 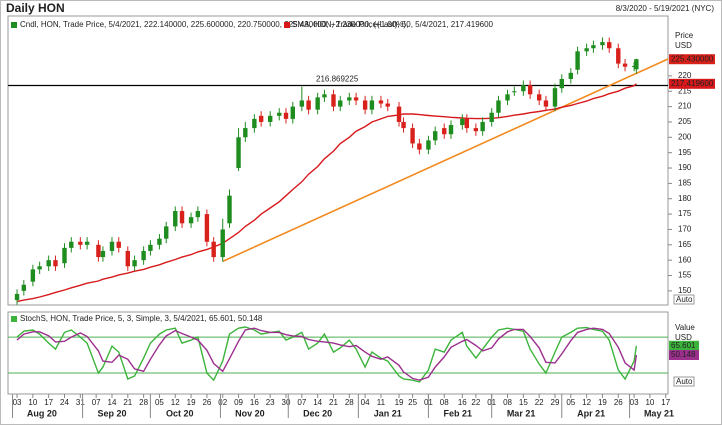 I want to click on indicator-axis-label: Value, so click(x=685, y=327).